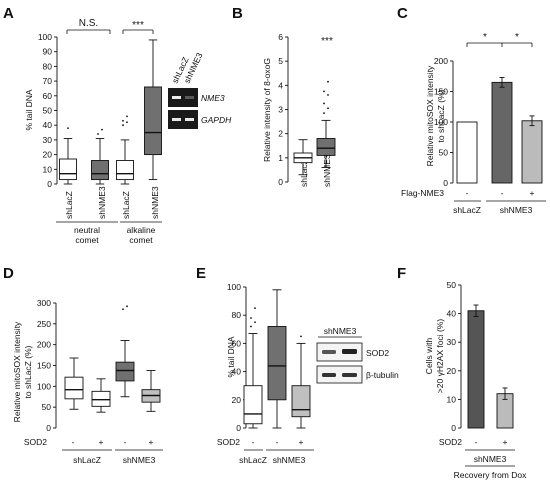 This screenshot has height=488, width=550. I want to click on panel-c-tick-label: 0, so click(445, 183).